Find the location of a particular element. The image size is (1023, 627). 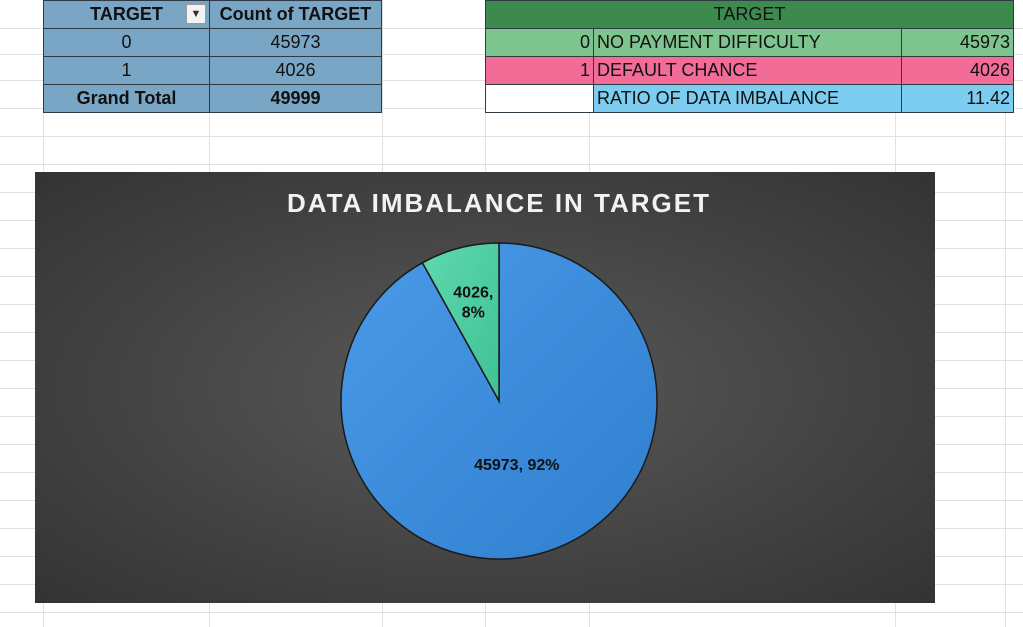

summary-key: 0 is located at coordinates (539, 42).